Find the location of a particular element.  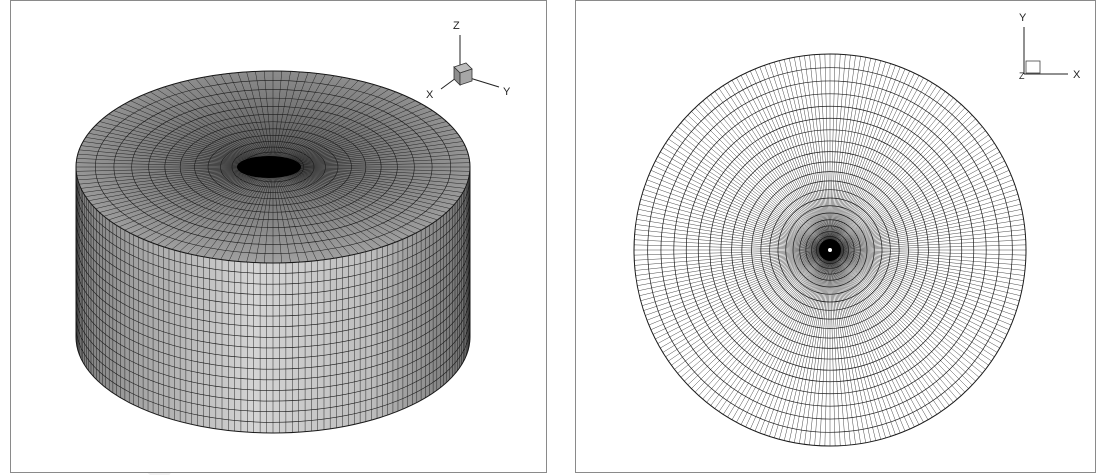

mesh-refinement-core is located at coordinates (269, 167).